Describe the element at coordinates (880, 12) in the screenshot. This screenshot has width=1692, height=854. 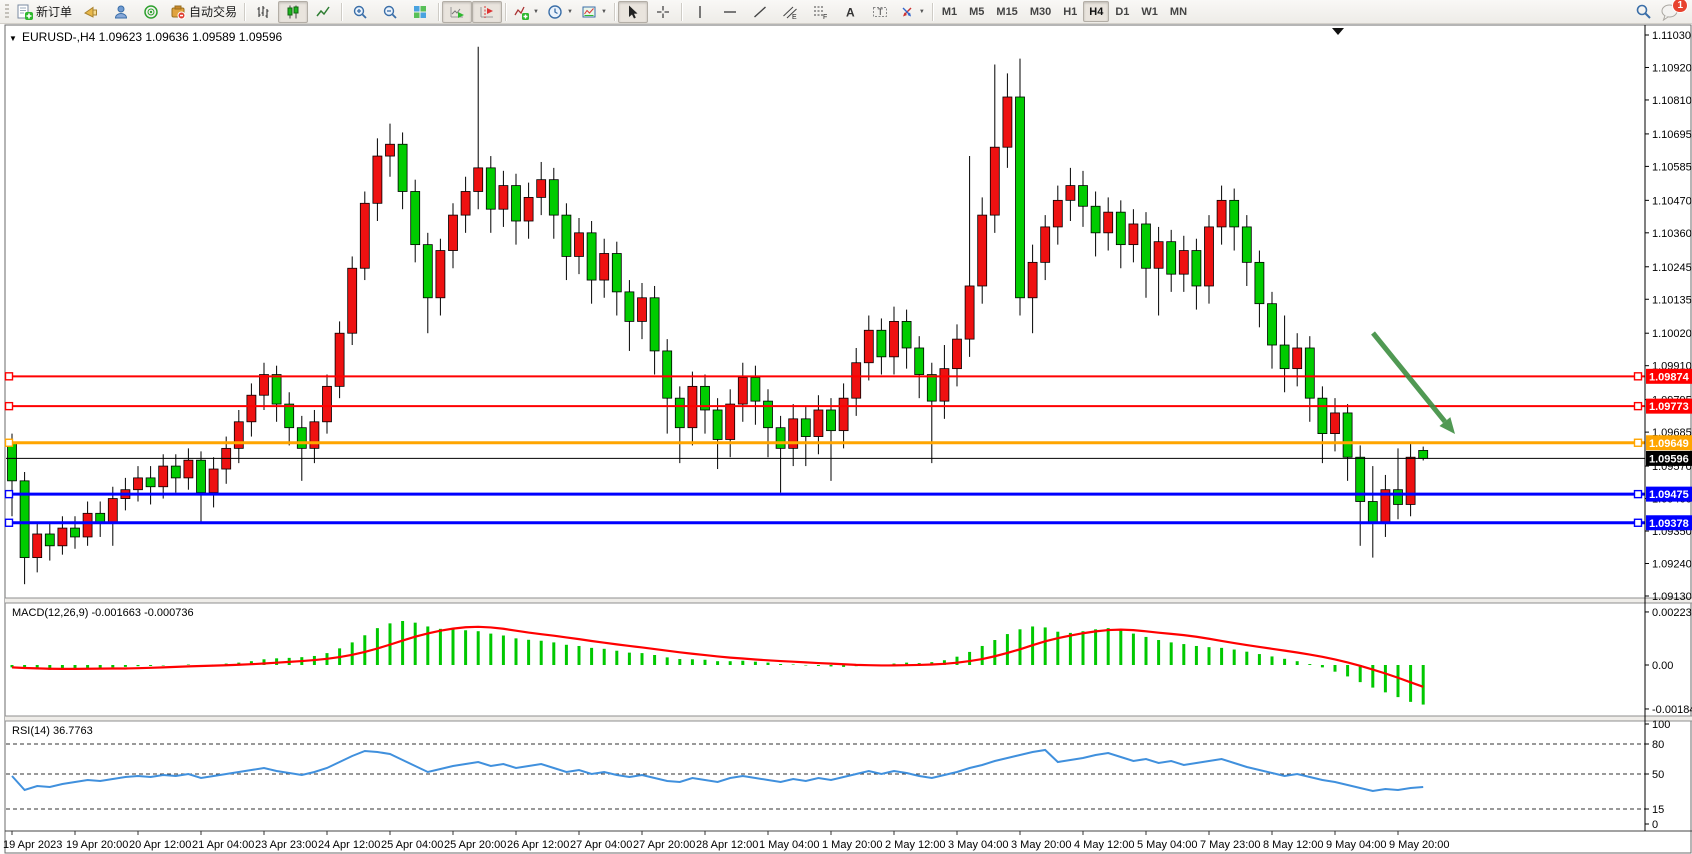
I see `label-button: T` at that location.